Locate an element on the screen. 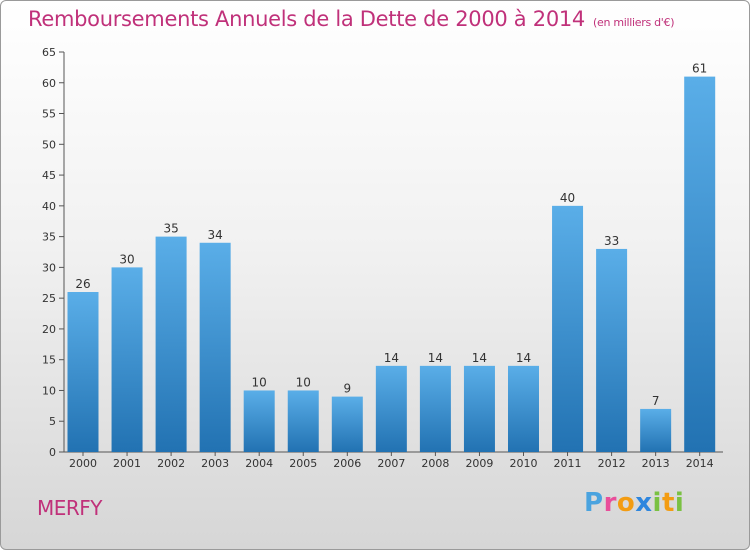 The width and height of the screenshot is (750, 550). x-tick-label: 2011 is located at coordinates (568, 463).